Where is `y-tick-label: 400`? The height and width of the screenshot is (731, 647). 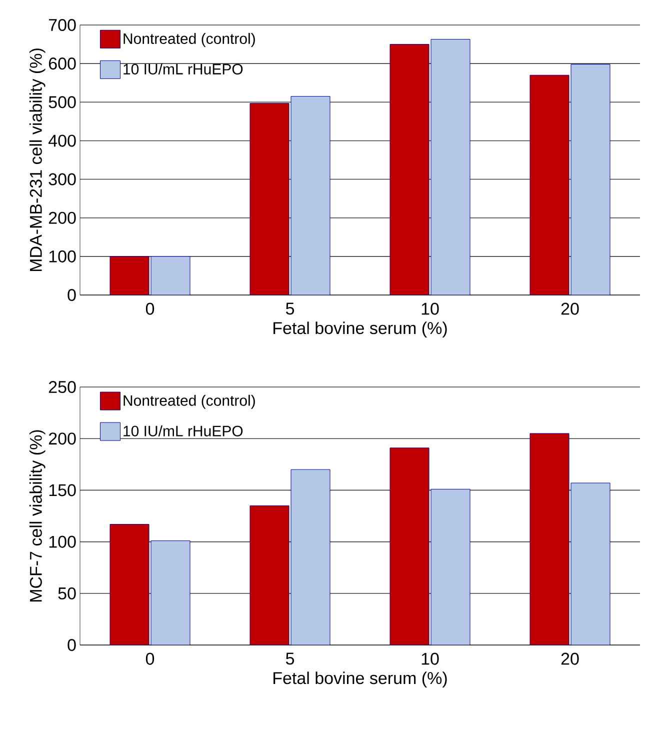 y-tick-label: 400 is located at coordinates (62, 140).